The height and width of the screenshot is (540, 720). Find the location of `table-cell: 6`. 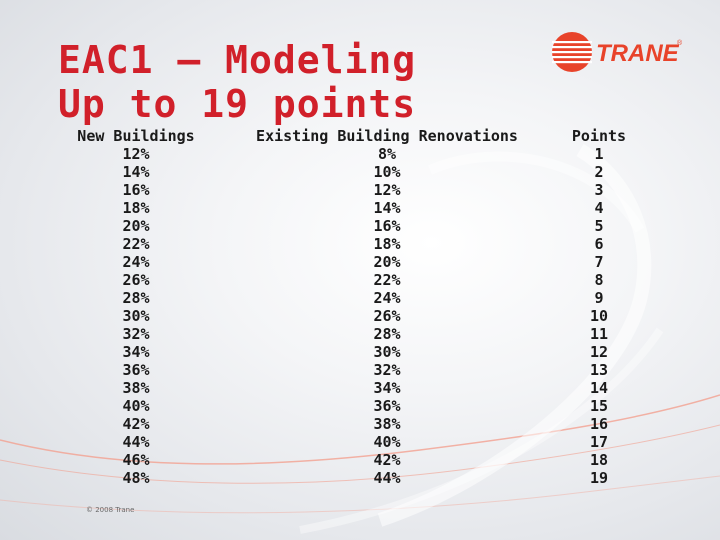

table-cell: 6 is located at coordinates (599, 244).